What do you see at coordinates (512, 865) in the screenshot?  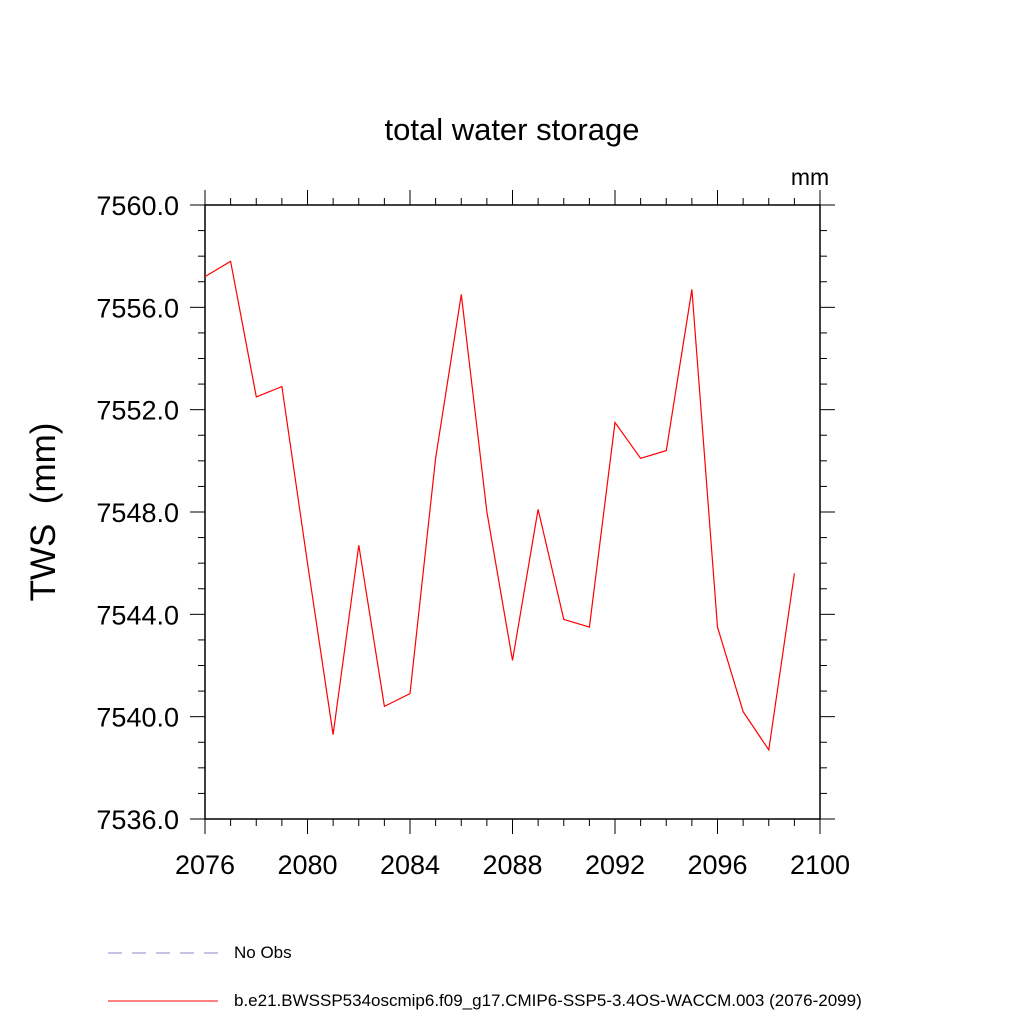 I see `x-tick-label: 2088` at bounding box center [512, 865].